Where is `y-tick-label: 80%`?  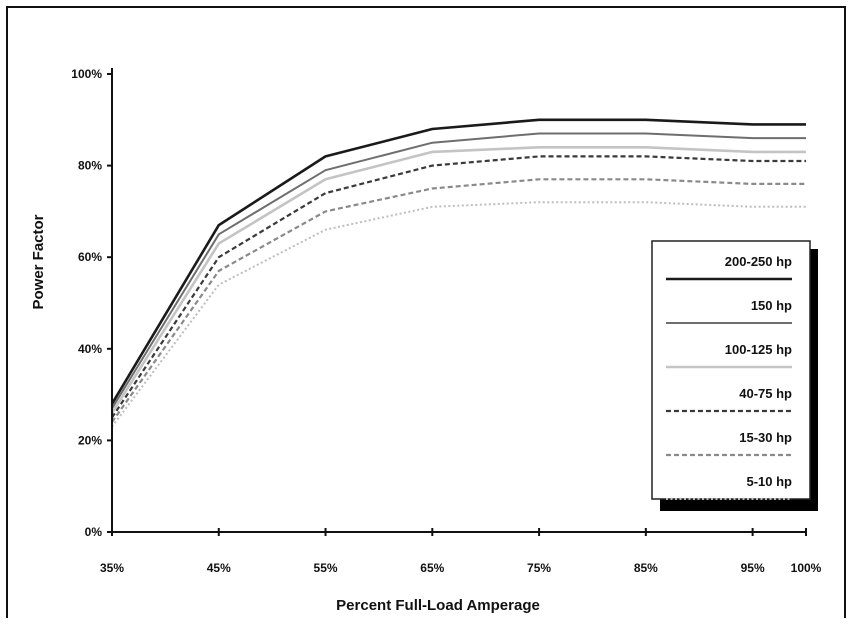
y-tick-label: 80% is located at coordinates (90, 166).